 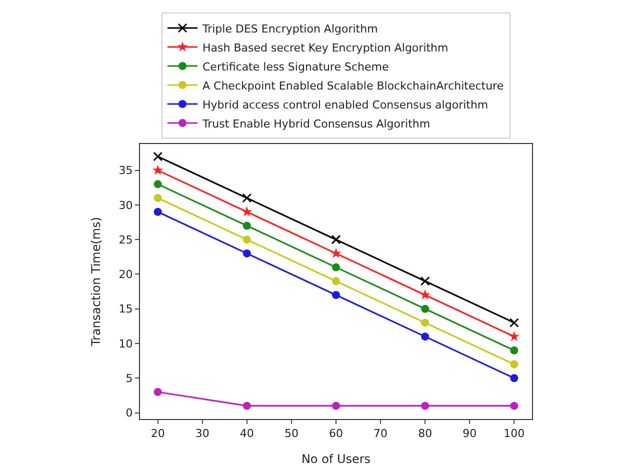 What do you see at coordinates (202, 433) in the screenshot?
I see `x-tick-label: 30` at bounding box center [202, 433].